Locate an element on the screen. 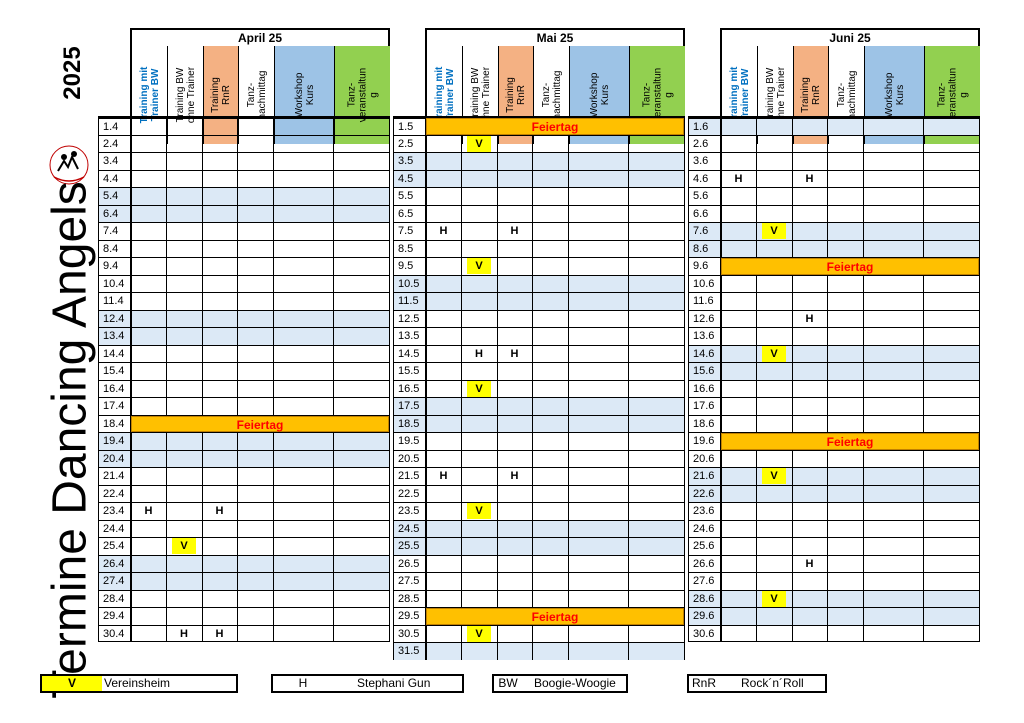 The height and width of the screenshot is (723, 1024). legend-rnr-label: Rock´n´Roll is located at coordinates (772, 683).